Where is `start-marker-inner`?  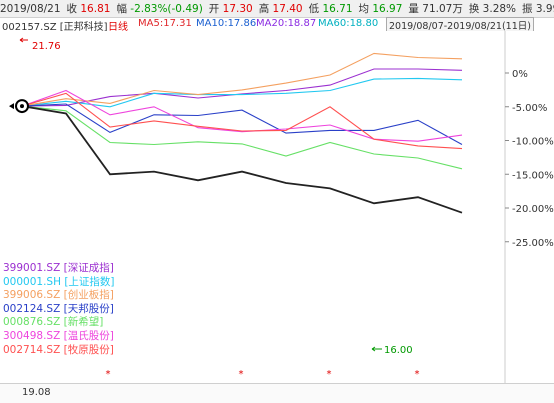
start-marker-inner is located at coordinates (22, 106).